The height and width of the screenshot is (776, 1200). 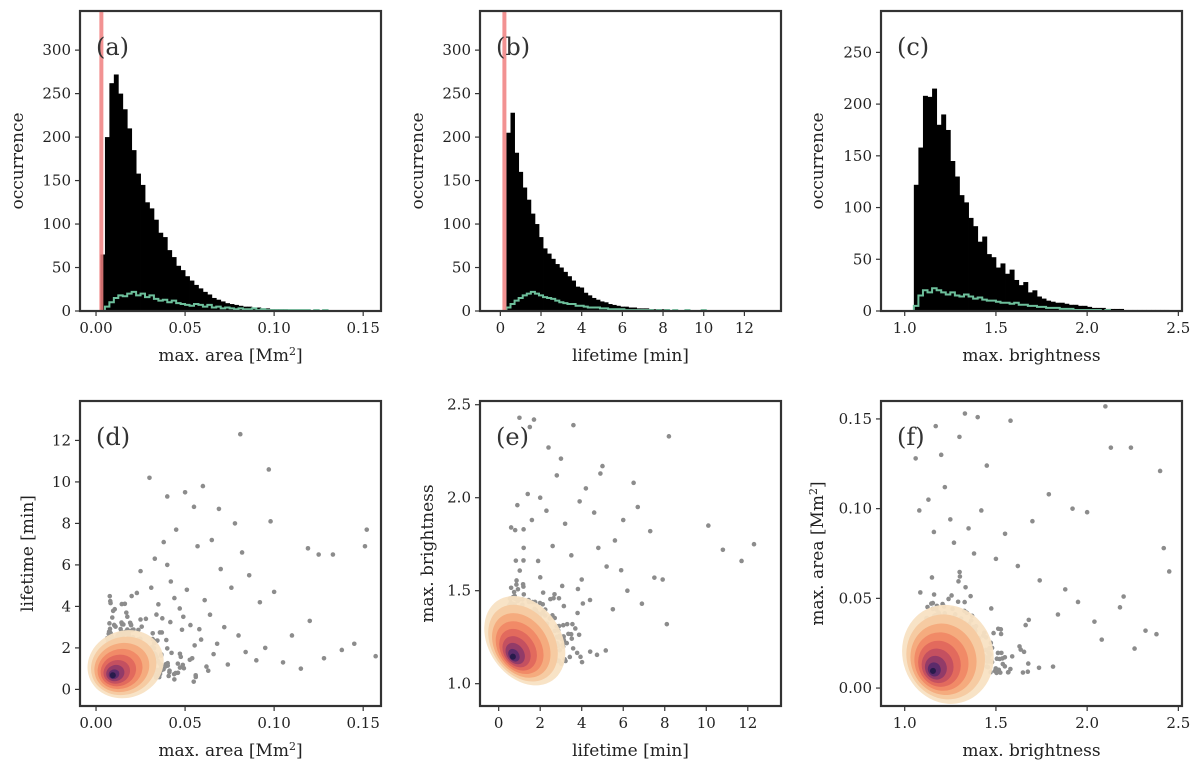 I want to click on x-tick-label: 2, so click(x=540, y=723).